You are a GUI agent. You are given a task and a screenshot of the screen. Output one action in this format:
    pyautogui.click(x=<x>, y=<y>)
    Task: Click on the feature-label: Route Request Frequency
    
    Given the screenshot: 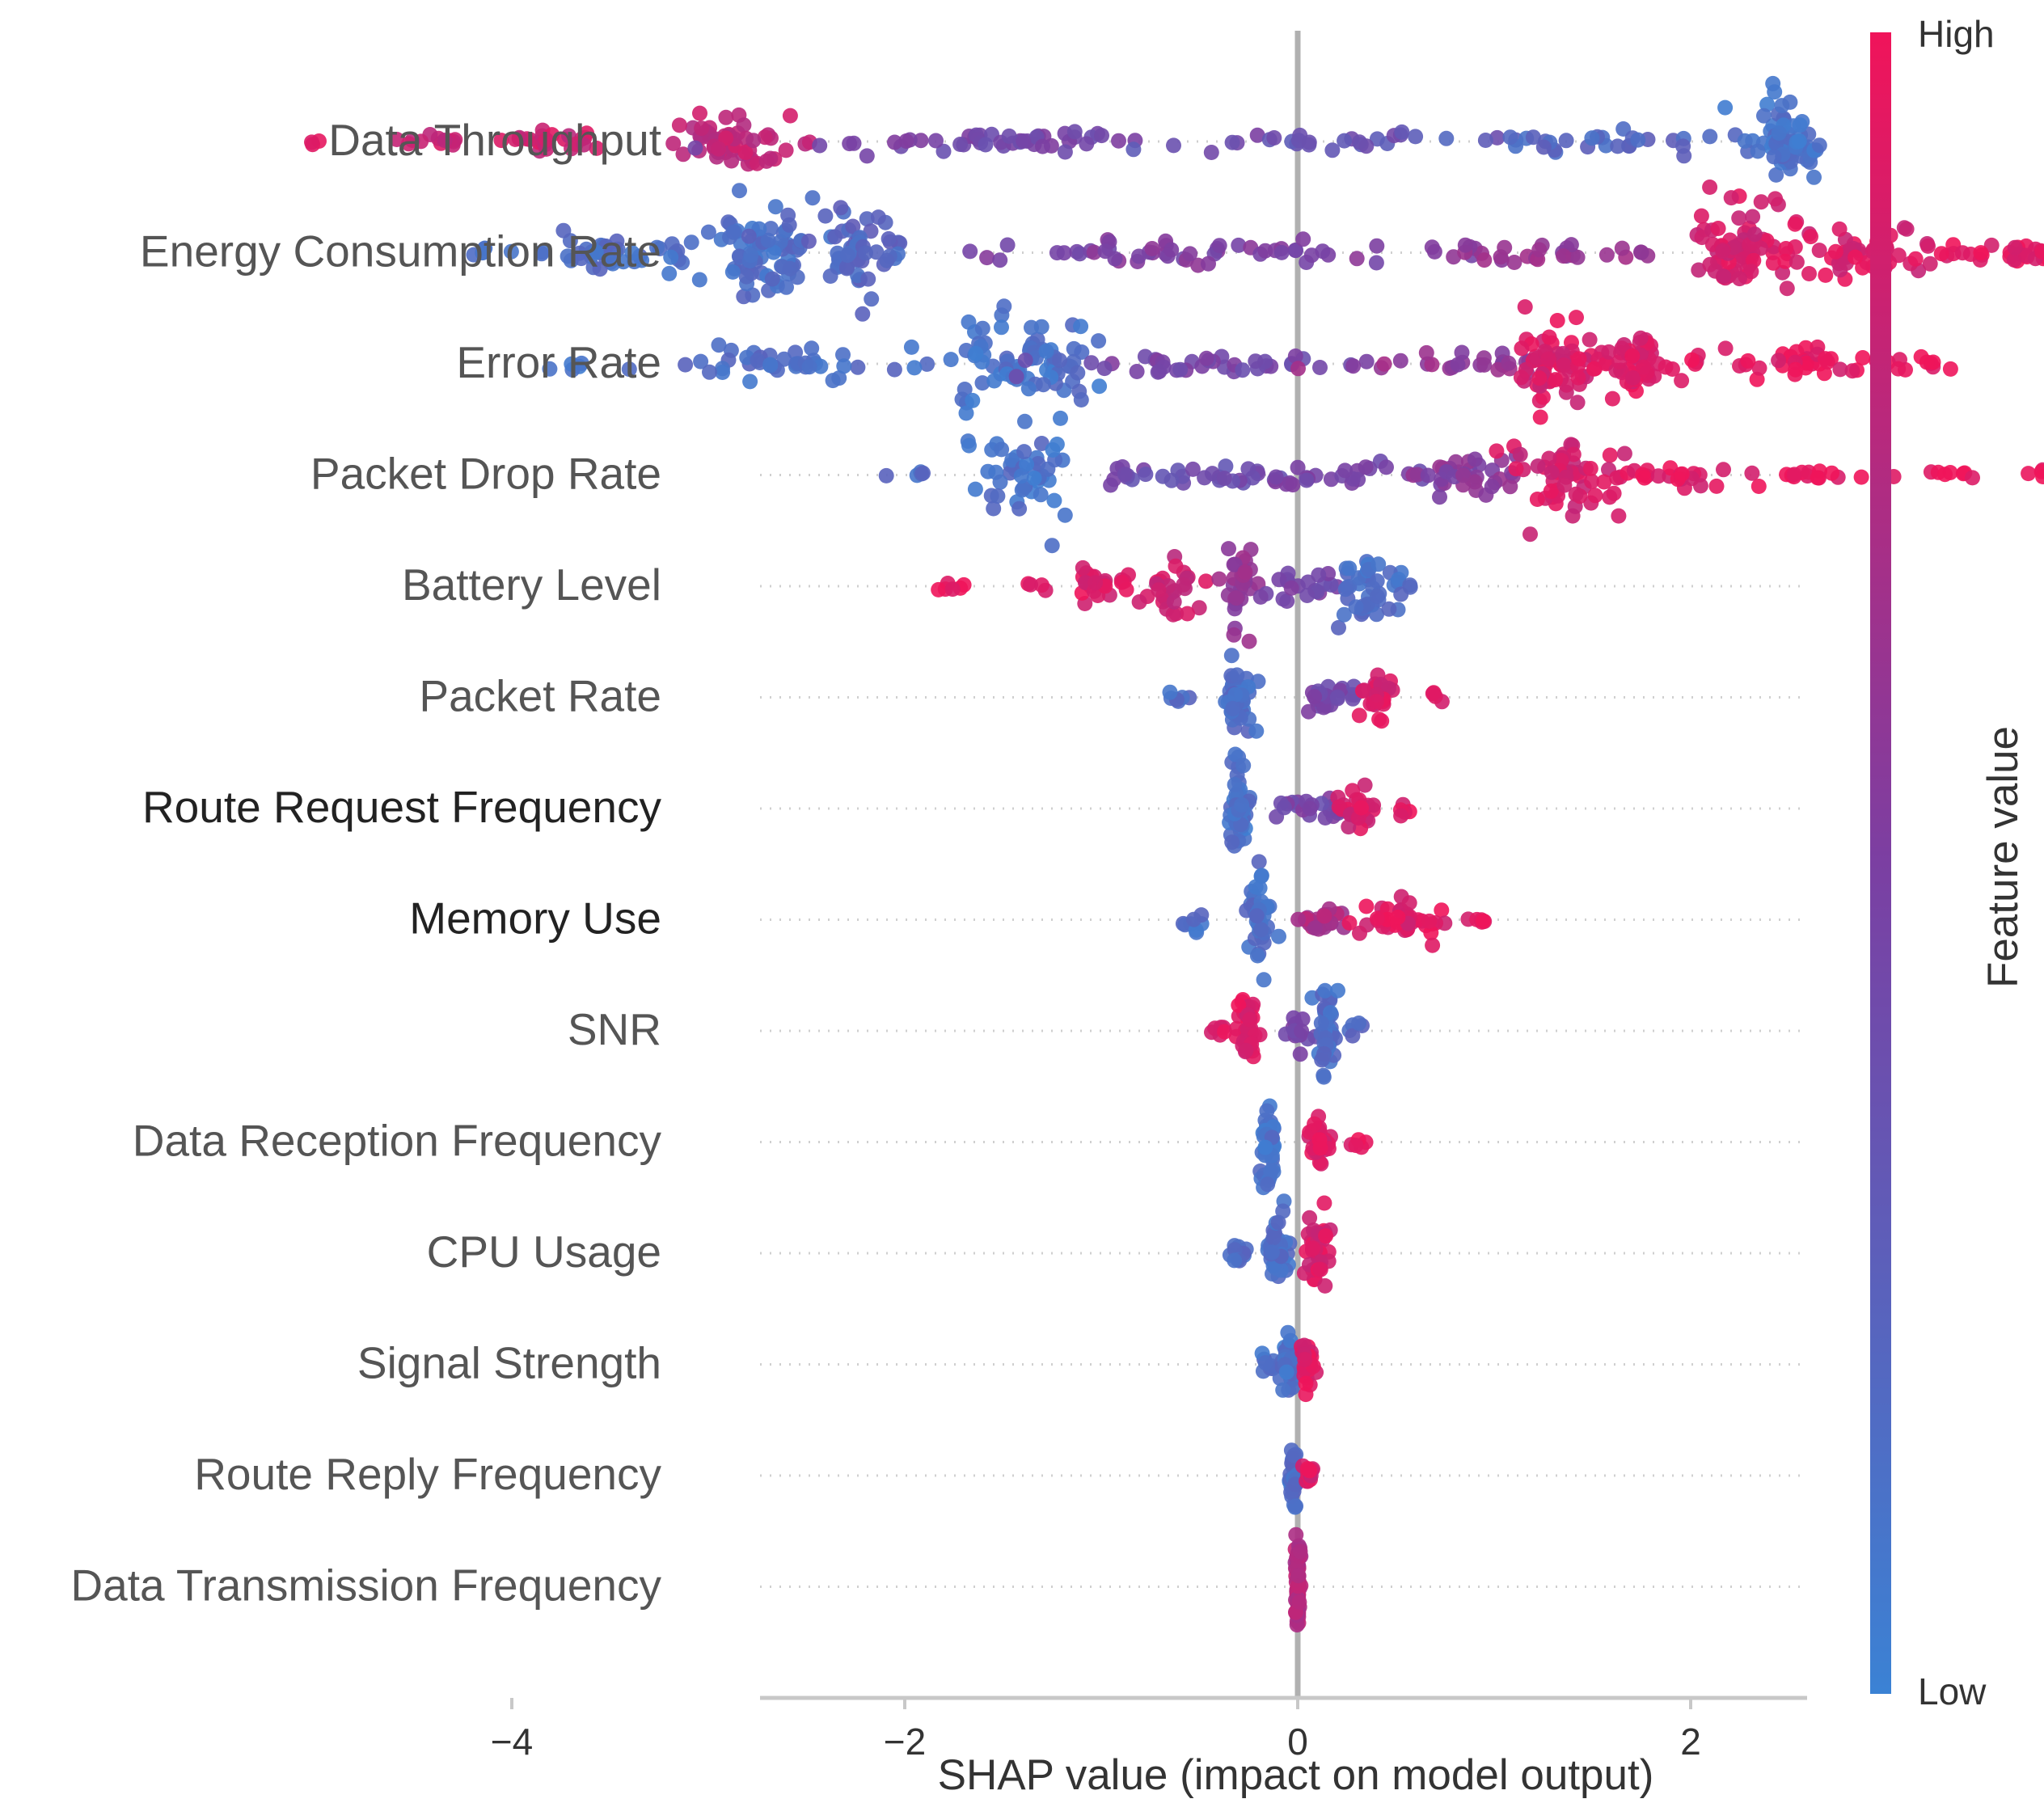 What is the action you would take?
    pyautogui.click(x=402, y=807)
    